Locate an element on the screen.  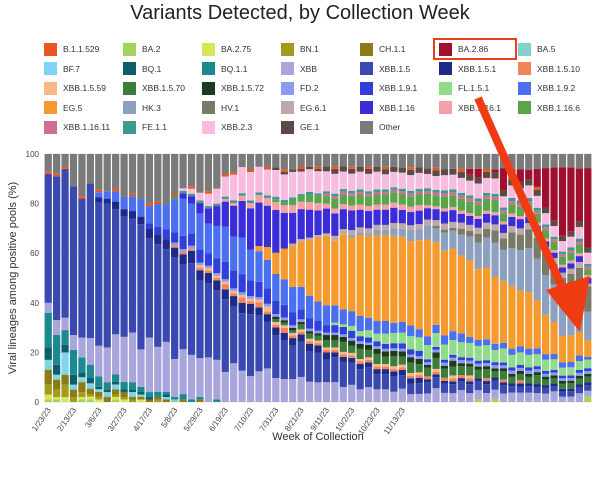
legend-item: XBB.2.3 is located at coordinates (227, 127).